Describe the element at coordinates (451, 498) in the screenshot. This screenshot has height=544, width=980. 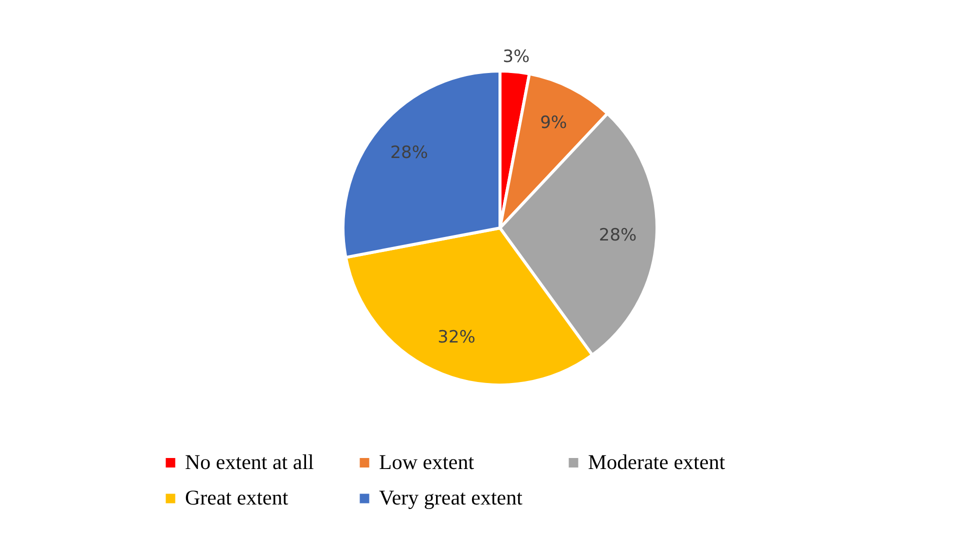
I see `legend-label: Very great extent` at that location.